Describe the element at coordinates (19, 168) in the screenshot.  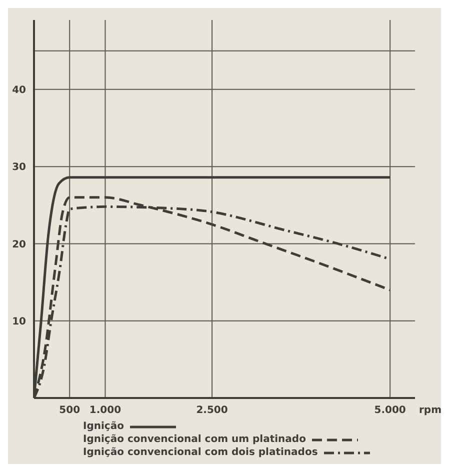
I see `y-tick-label: 30` at that location.